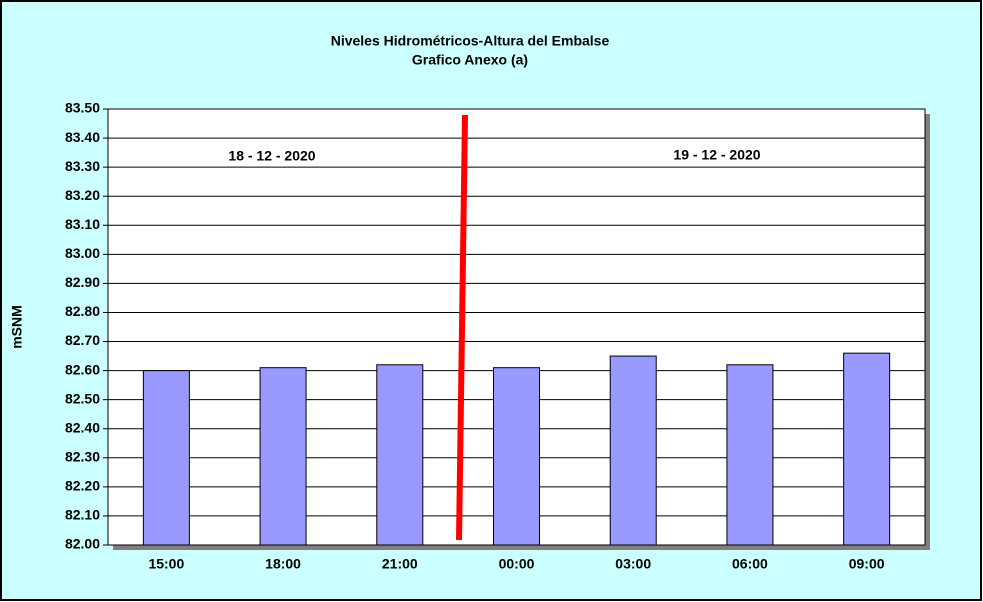  I want to click on x-tick-label: 06:00, so click(750, 564).